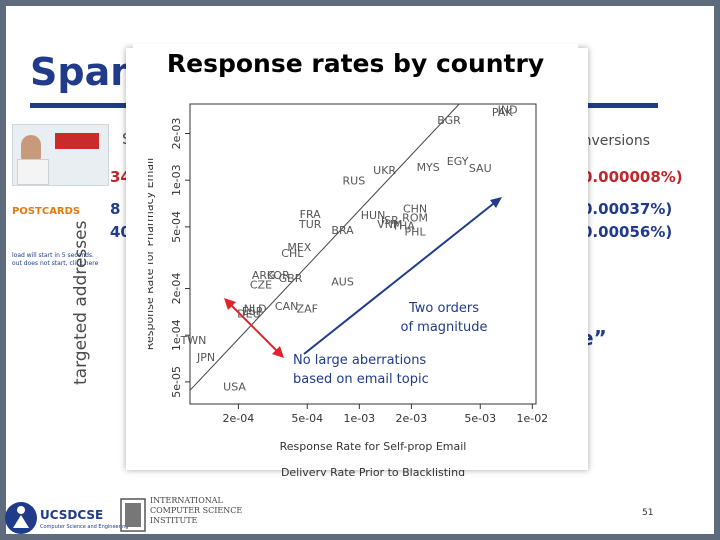 The height and width of the screenshot is (540, 720). What do you see at coordinates (342, 281) in the screenshot?
I see `country-point-aus: AUS` at bounding box center [342, 281].